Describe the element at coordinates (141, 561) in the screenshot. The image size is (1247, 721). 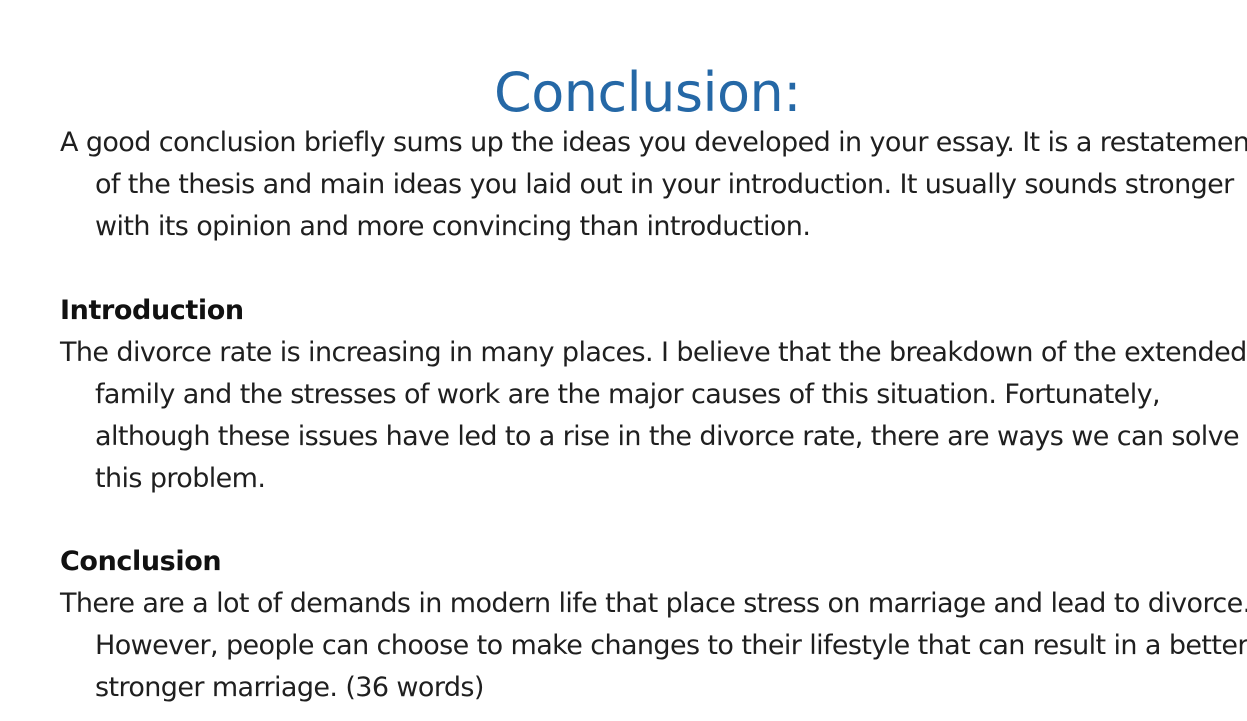
I see `conclusion-heading: Conclusion` at that location.